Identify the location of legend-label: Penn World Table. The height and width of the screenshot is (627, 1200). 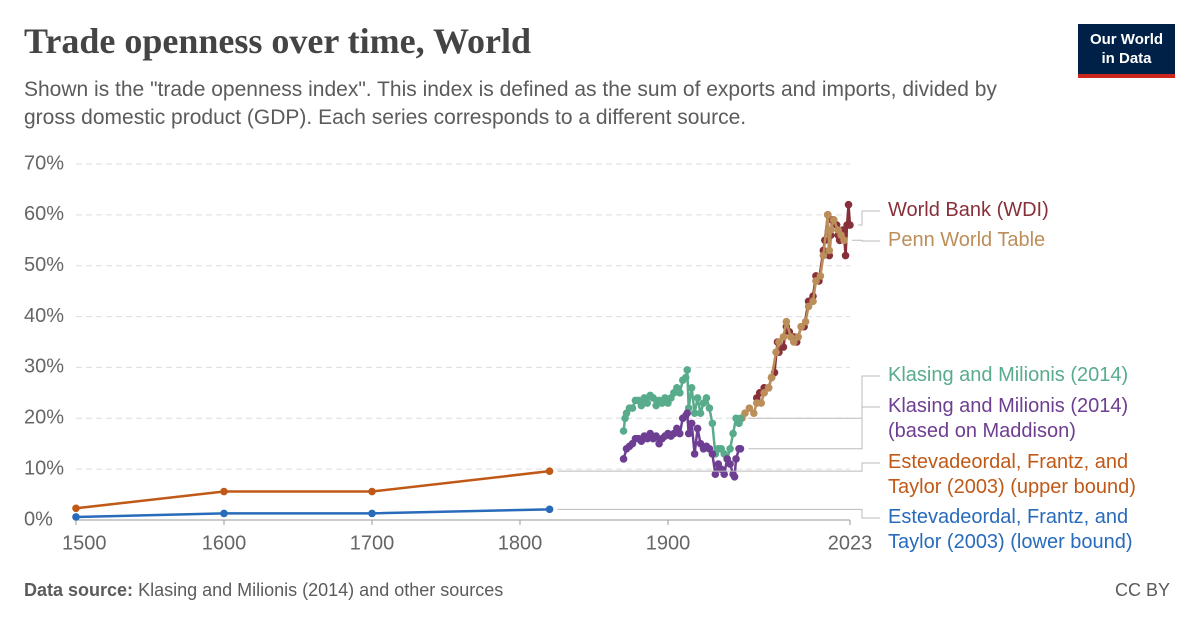
(966, 240).